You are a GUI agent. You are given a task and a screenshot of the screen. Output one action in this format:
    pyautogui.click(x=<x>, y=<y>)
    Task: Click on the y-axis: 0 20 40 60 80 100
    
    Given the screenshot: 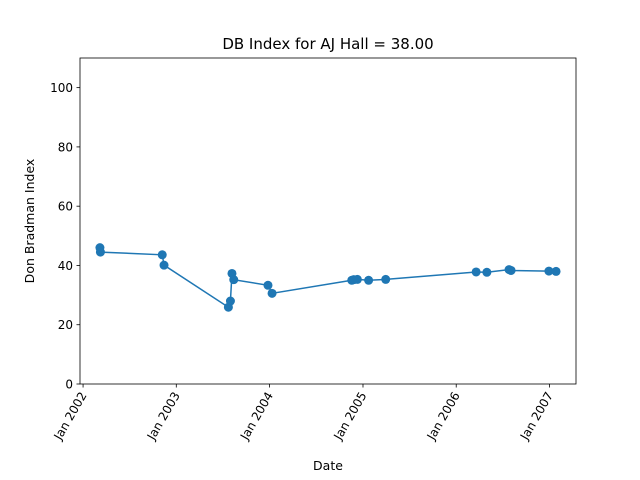 What is the action you would take?
    pyautogui.click(x=65, y=236)
    